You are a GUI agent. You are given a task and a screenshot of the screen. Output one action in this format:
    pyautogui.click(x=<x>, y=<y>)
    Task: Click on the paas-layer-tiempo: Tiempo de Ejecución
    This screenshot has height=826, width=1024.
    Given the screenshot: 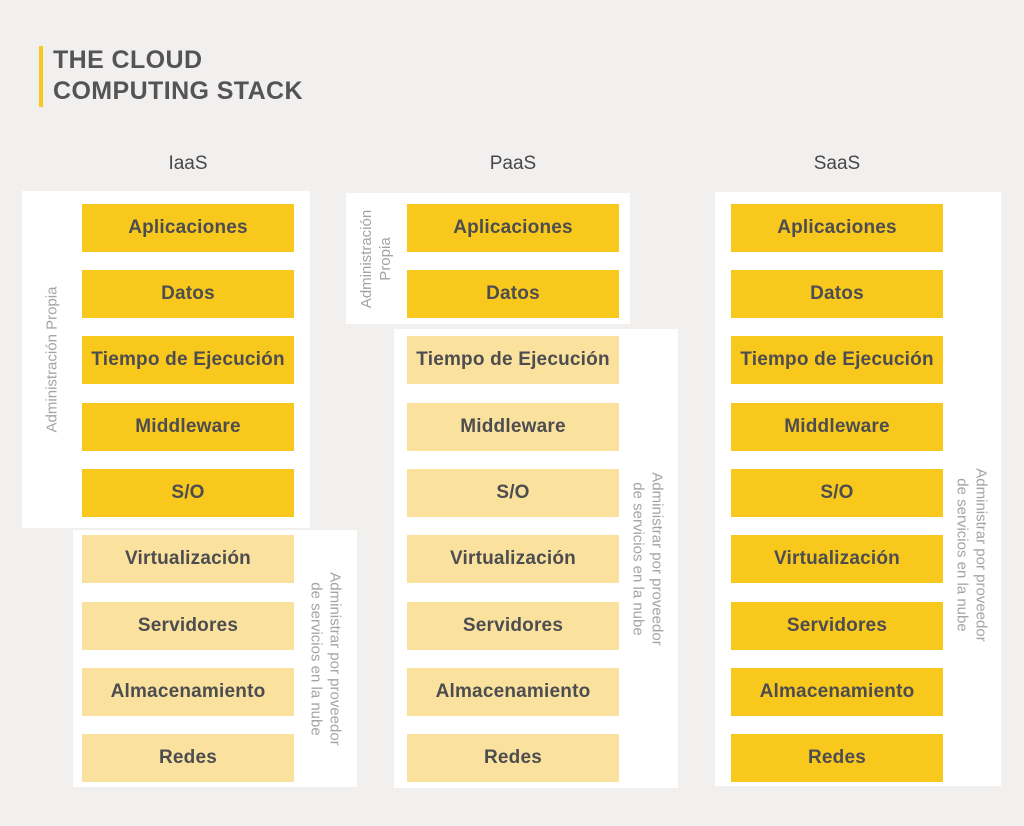 What is the action you would take?
    pyautogui.click(x=513, y=360)
    